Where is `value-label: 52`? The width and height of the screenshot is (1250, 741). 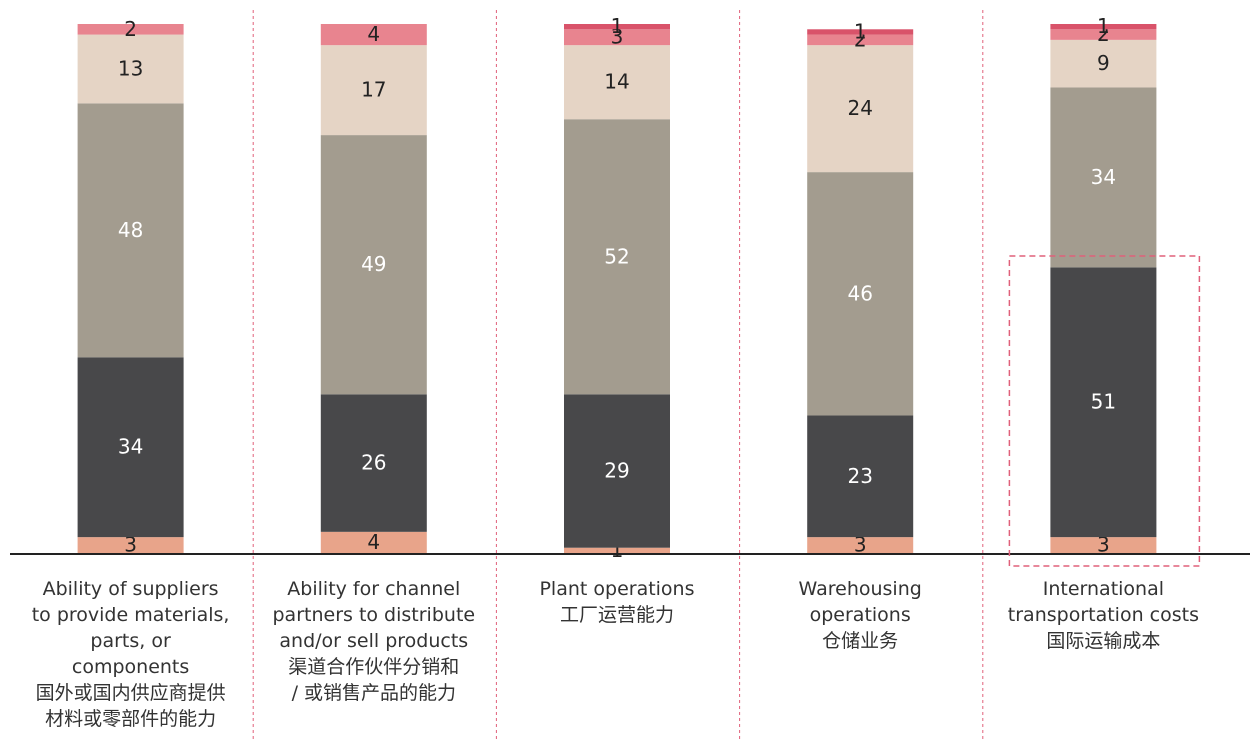 value-label: 52 is located at coordinates (616, 256).